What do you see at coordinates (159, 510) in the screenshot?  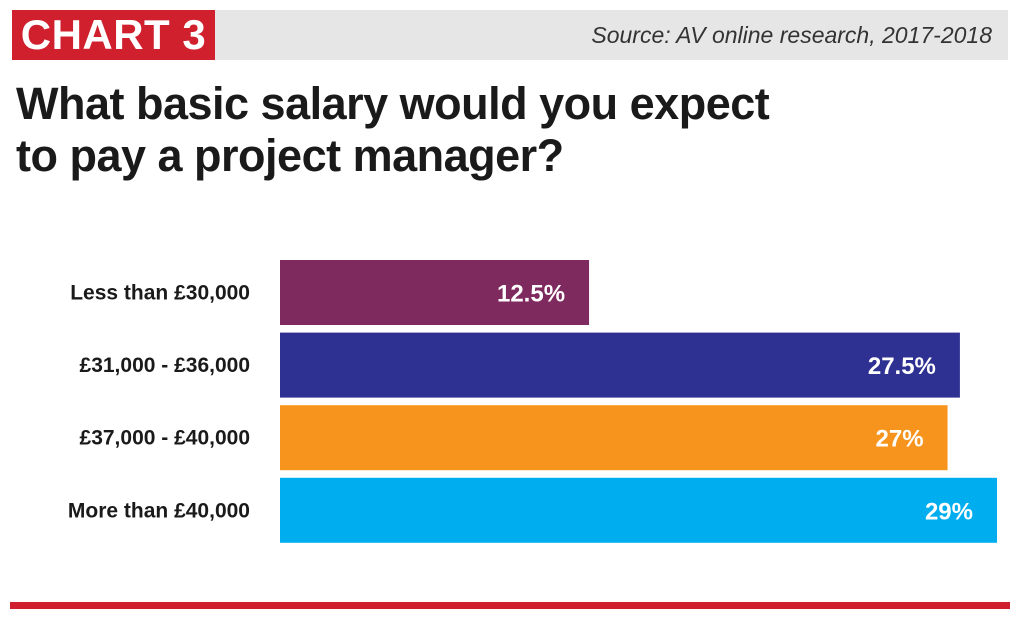 I see `category-label: More than £40,000` at bounding box center [159, 510].